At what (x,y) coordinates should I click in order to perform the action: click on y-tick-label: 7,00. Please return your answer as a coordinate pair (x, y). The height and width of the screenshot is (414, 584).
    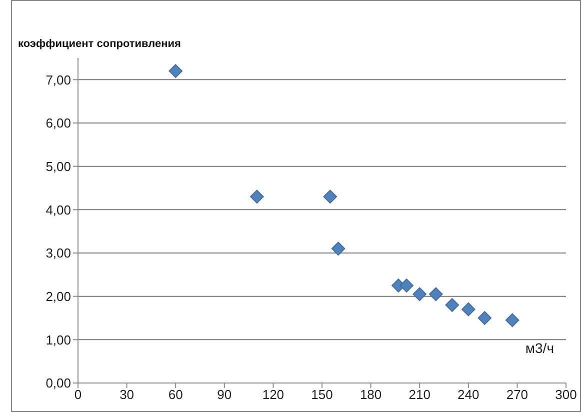
    Looking at the image, I should click on (58, 80).